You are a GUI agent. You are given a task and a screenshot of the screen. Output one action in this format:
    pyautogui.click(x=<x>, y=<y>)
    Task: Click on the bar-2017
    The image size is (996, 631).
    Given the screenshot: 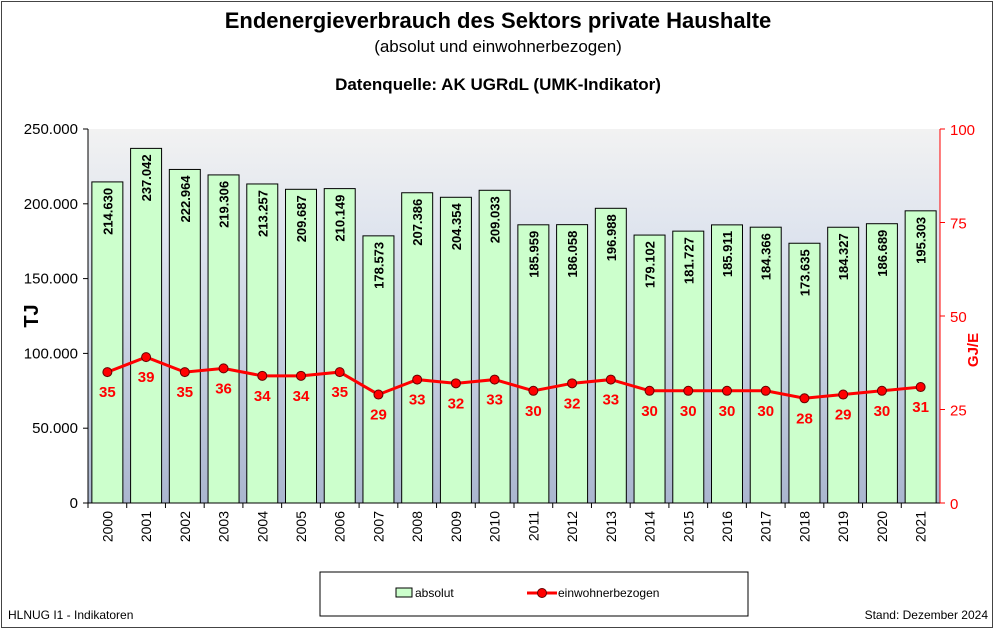 What is the action you would take?
    pyautogui.click(x=765, y=365)
    